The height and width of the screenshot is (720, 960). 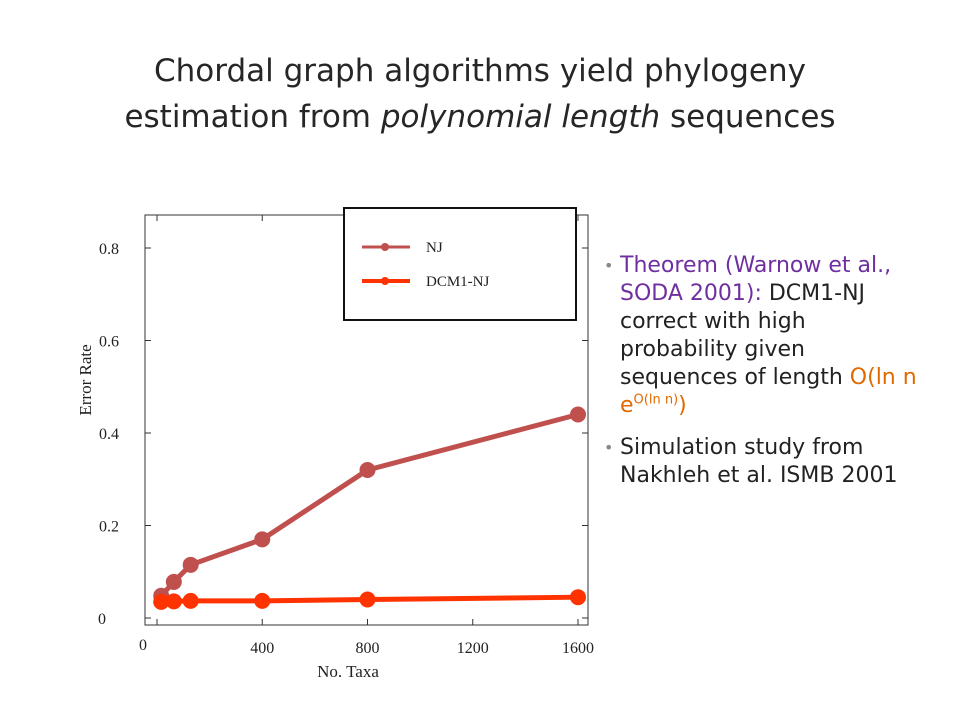 I want to click on x-axis-label: No. Taxa, so click(x=348, y=671).